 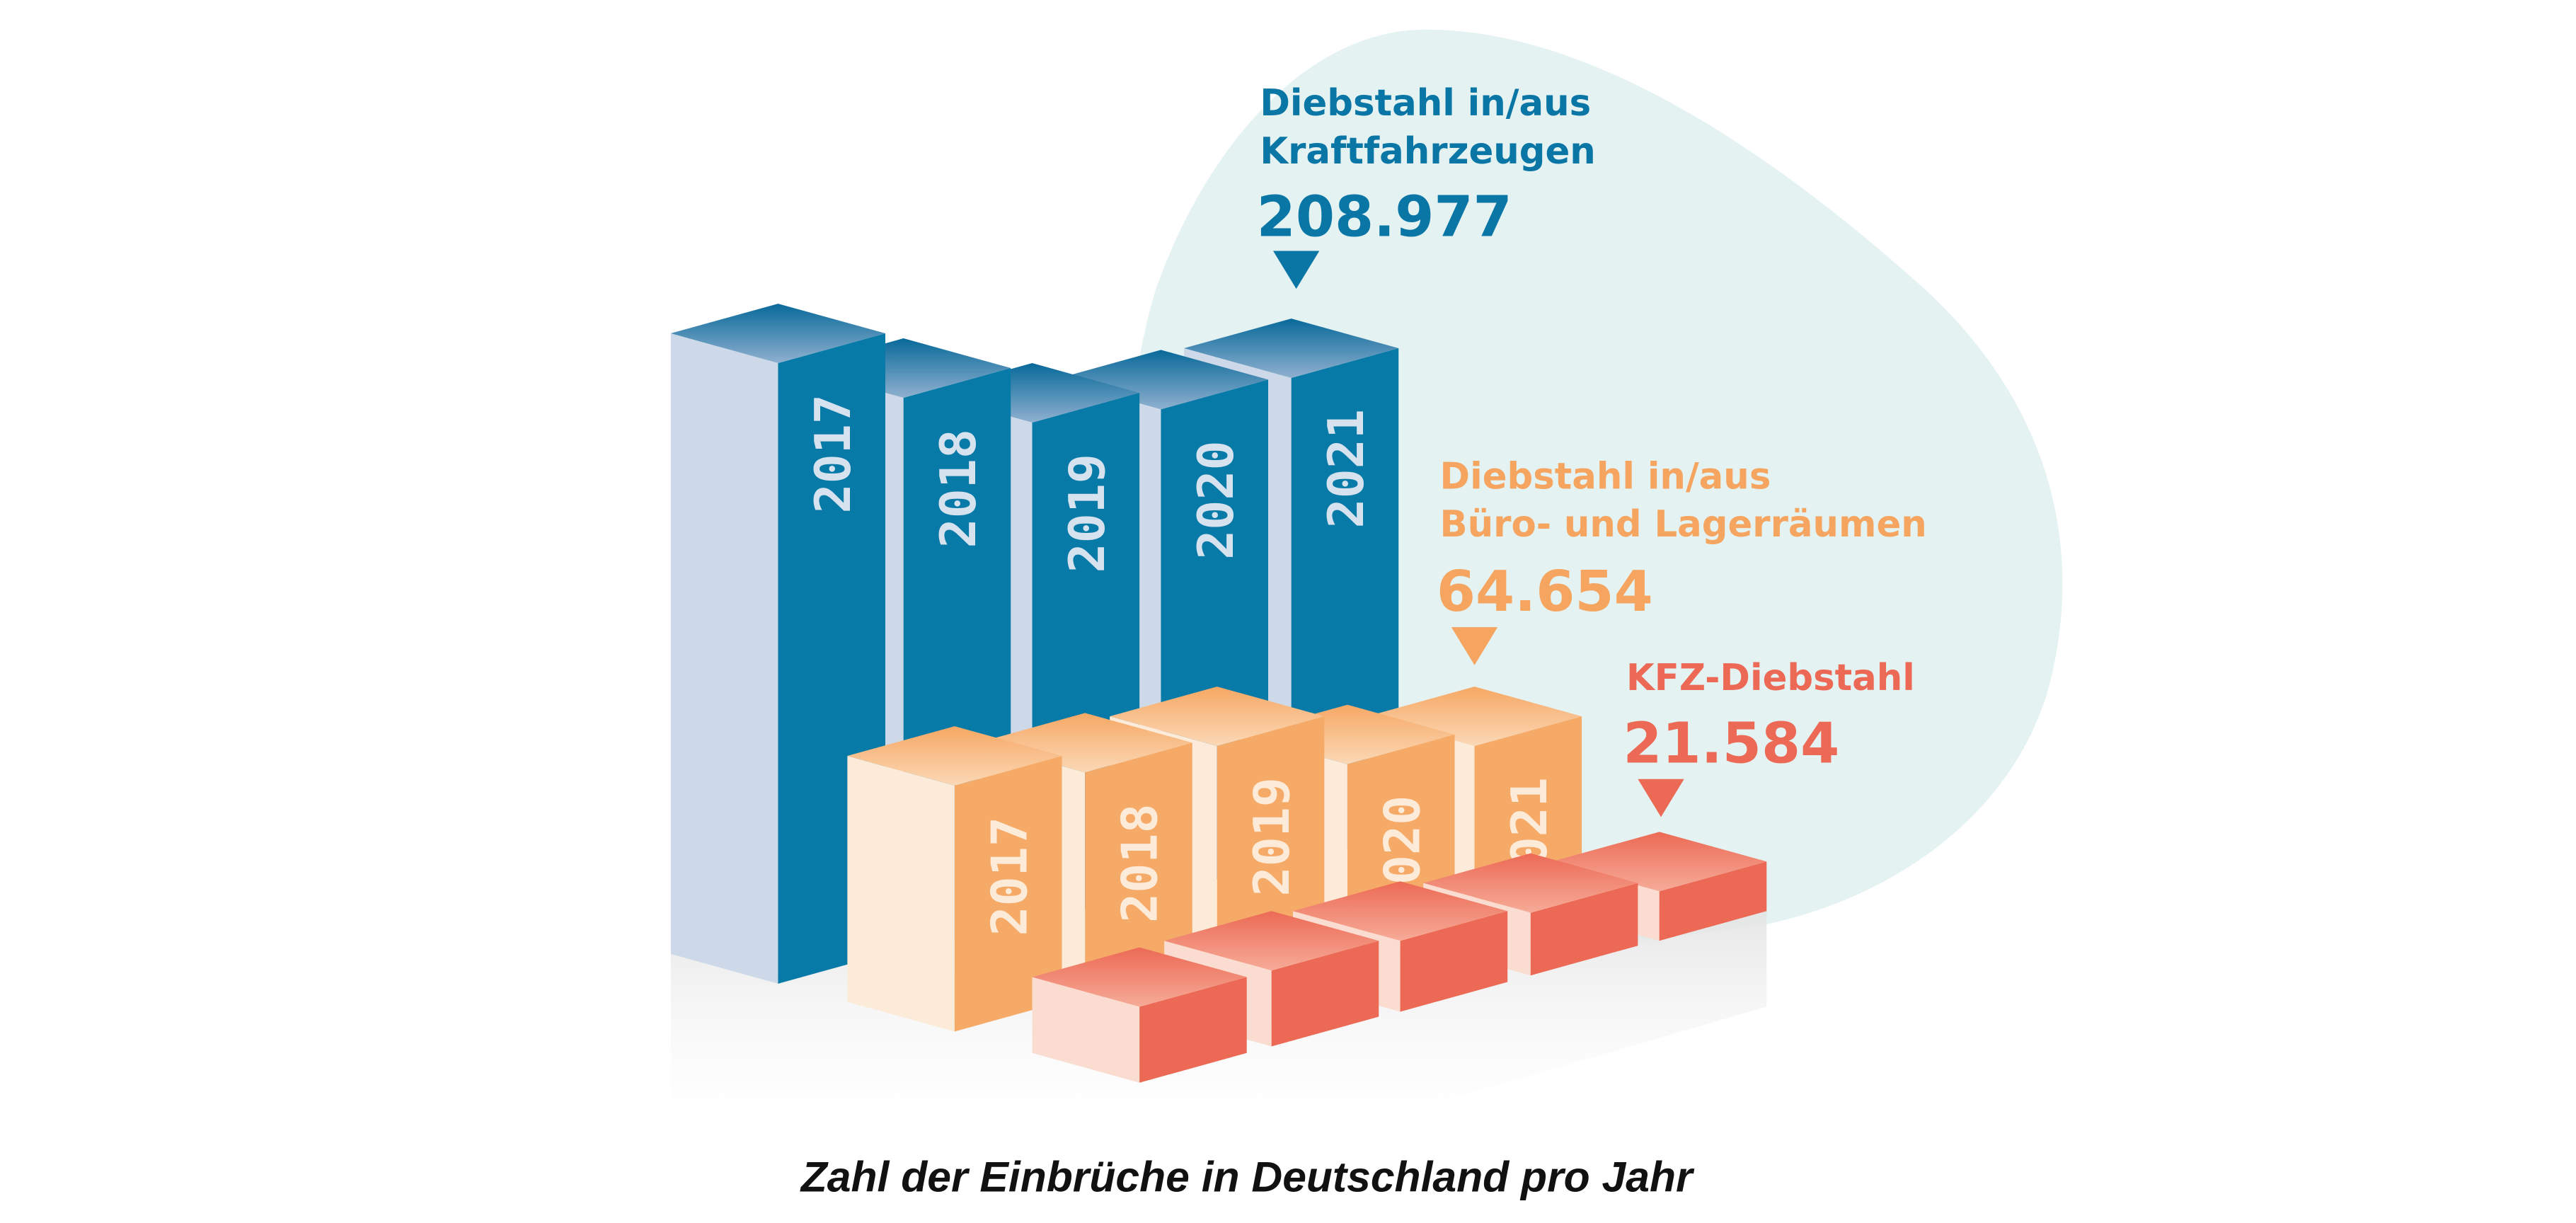 What do you see at coordinates (1684, 524) in the screenshot?
I see `series-2-label-line-2: Büro- und Lagerräumen` at bounding box center [1684, 524].